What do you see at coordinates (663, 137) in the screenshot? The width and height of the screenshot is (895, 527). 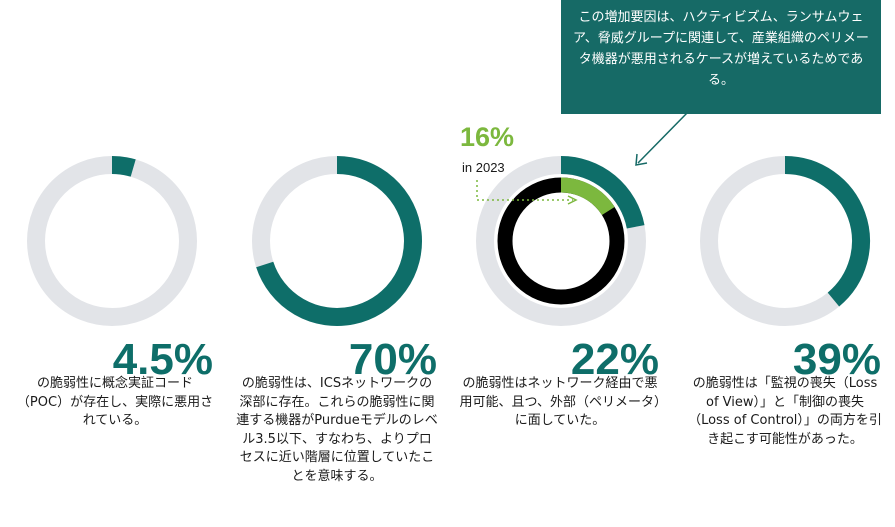 I see `callout-arrow-line` at bounding box center [663, 137].